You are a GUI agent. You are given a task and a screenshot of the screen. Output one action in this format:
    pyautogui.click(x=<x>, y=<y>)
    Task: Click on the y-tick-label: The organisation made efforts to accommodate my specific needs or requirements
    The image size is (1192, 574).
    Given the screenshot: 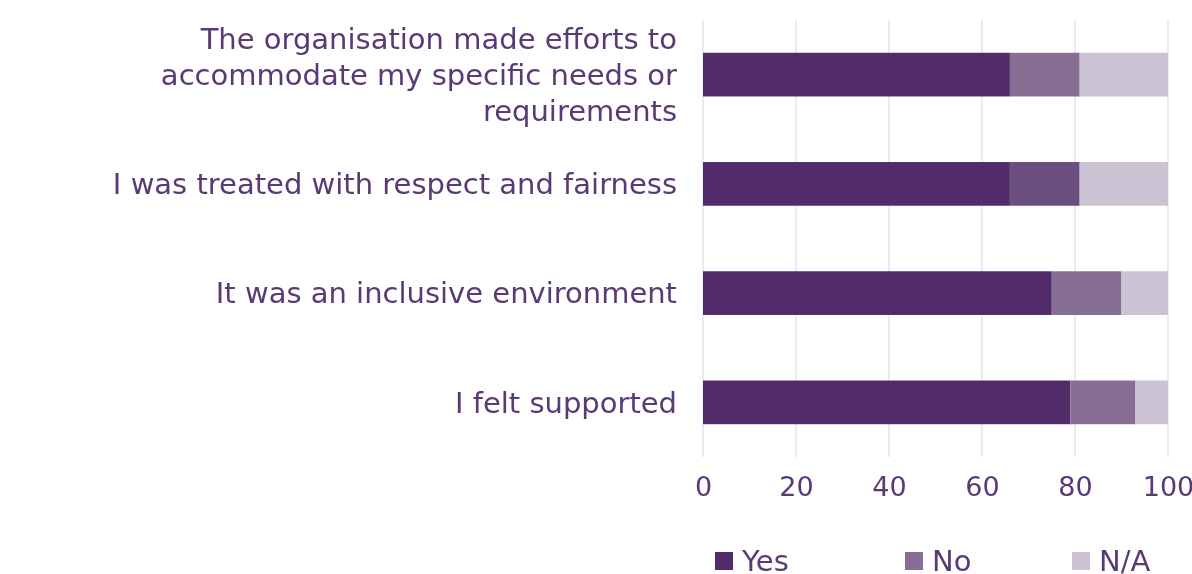 What is the action you would take?
    pyautogui.click(x=419, y=74)
    